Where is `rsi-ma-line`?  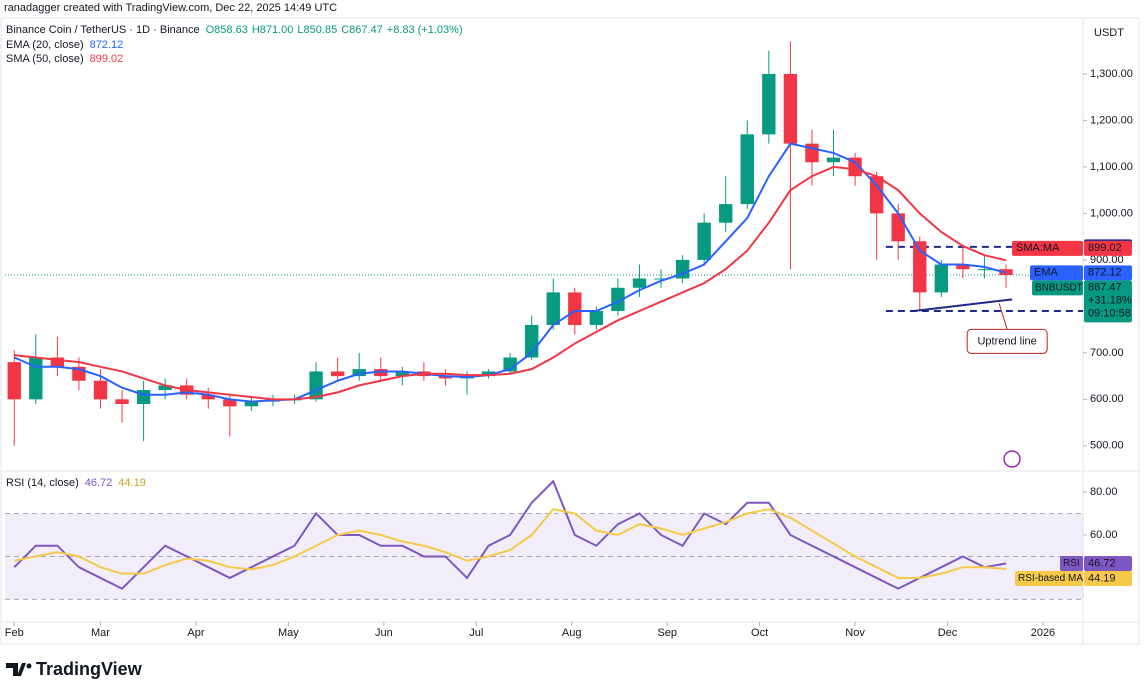
rsi-ma-line is located at coordinates (510, 543).